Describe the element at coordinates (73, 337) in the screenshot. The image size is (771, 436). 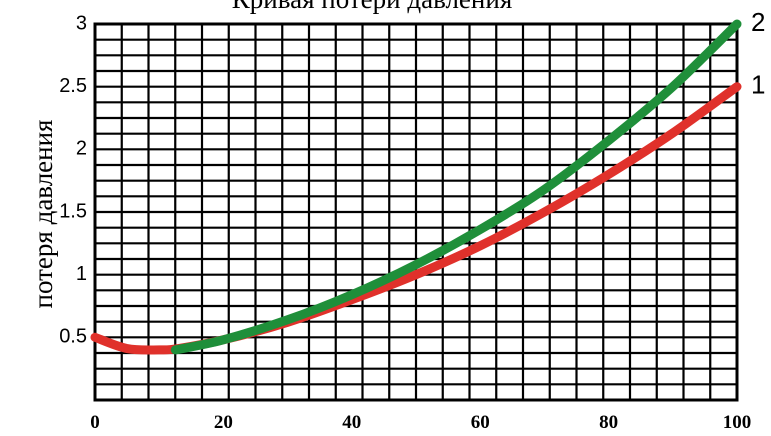
I see `y-tick-label: 0.5` at that location.